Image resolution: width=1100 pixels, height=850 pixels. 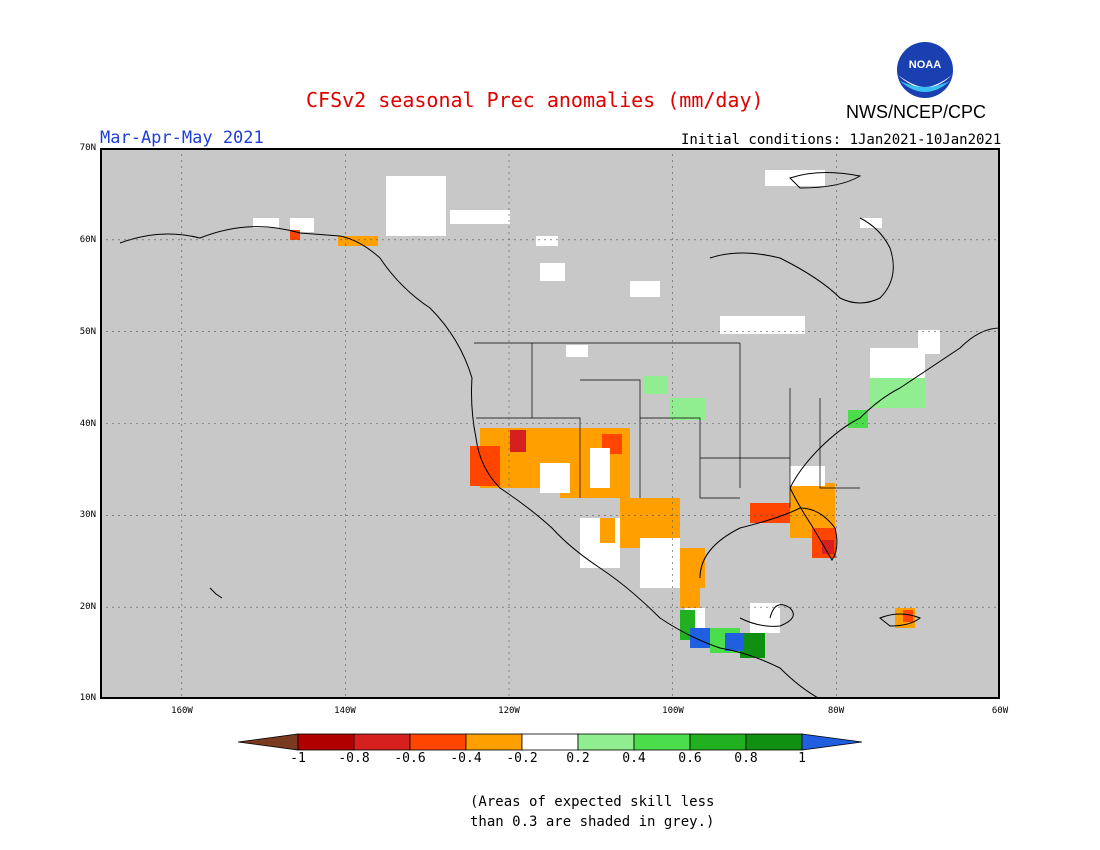 What do you see at coordinates (268, 742) in the screenshot?
I see `colorbar-arrow-low` at bounding box center [268, 742].